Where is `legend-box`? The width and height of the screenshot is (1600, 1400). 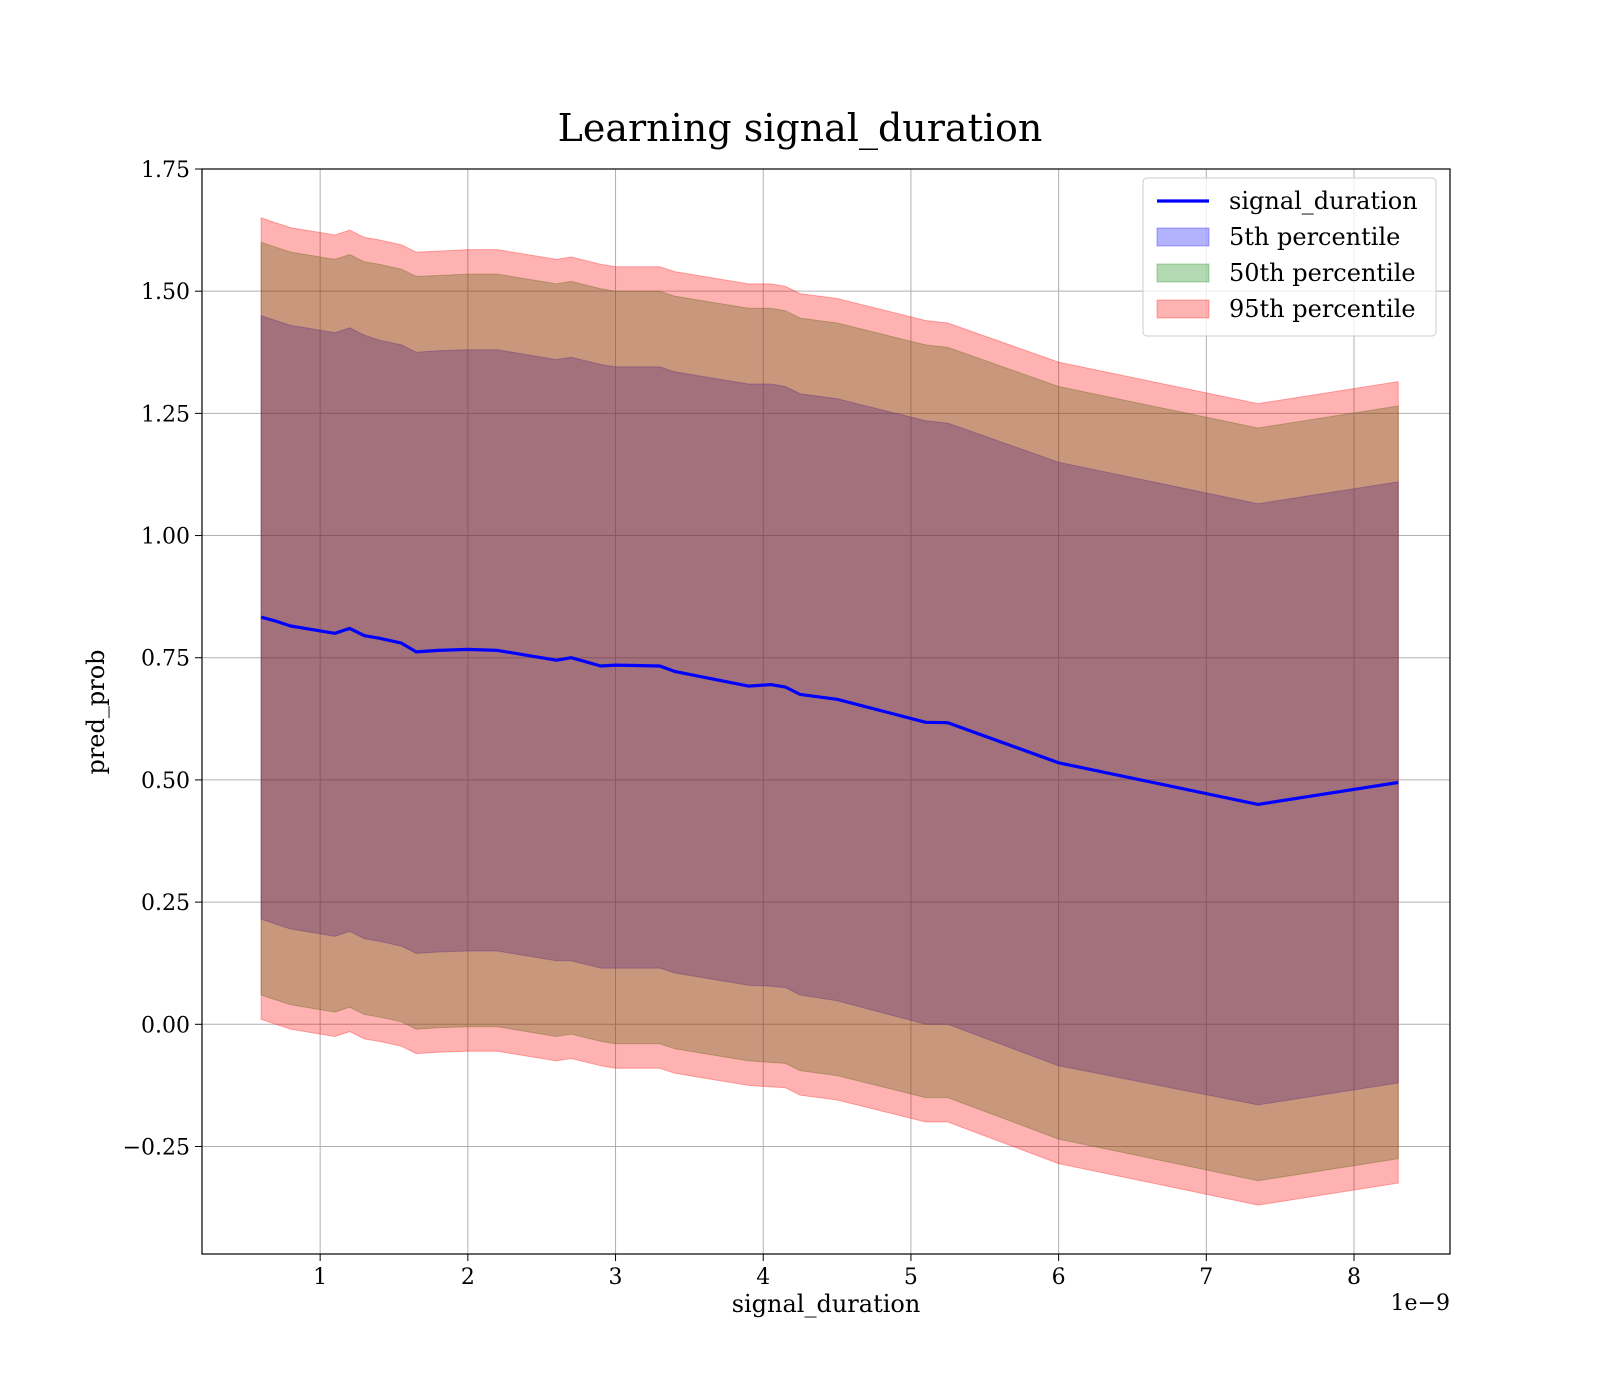
legend-box is located at coordinates (1289, 257).